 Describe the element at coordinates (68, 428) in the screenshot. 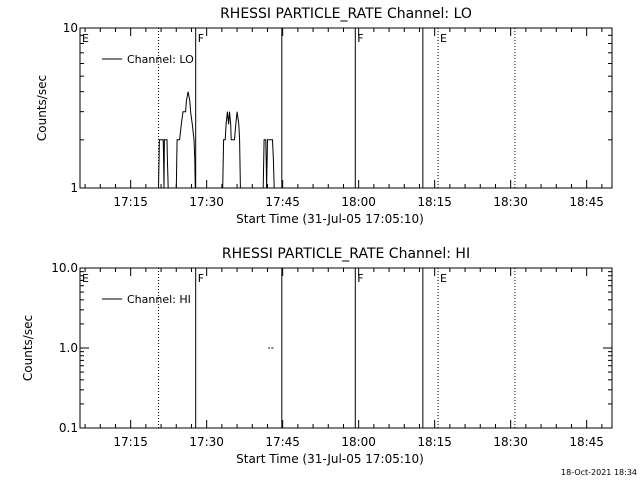

I see `panel2-y-tick-label: 0.1` at that location.